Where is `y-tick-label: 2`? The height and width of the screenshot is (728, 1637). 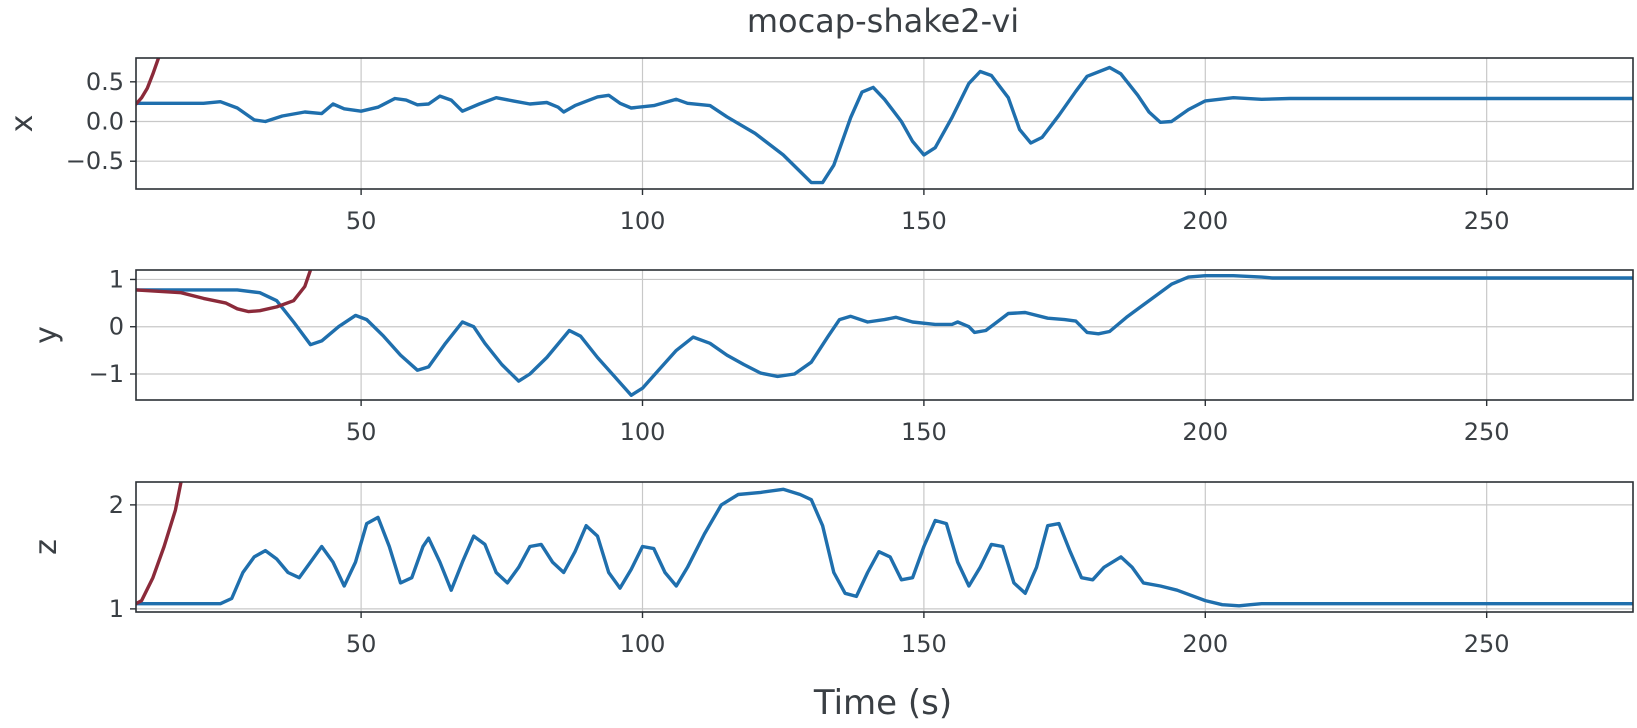 y-tick-label: 2 is located at coordinates (116, 505).